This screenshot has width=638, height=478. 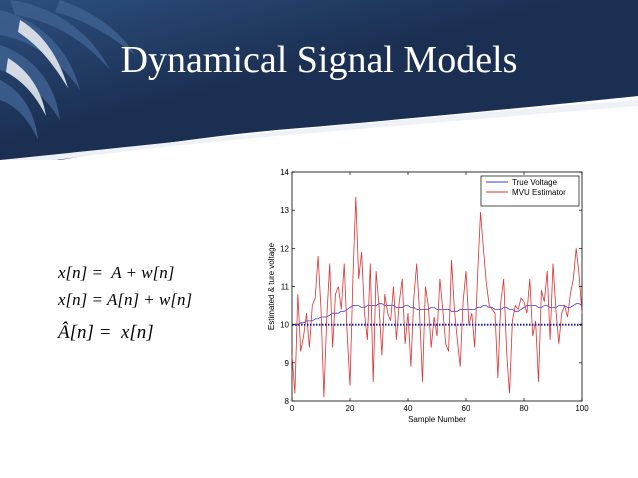 I want to click on equation-mvu-estimator: Â[n] = x[n], so click(x=106, y=332).